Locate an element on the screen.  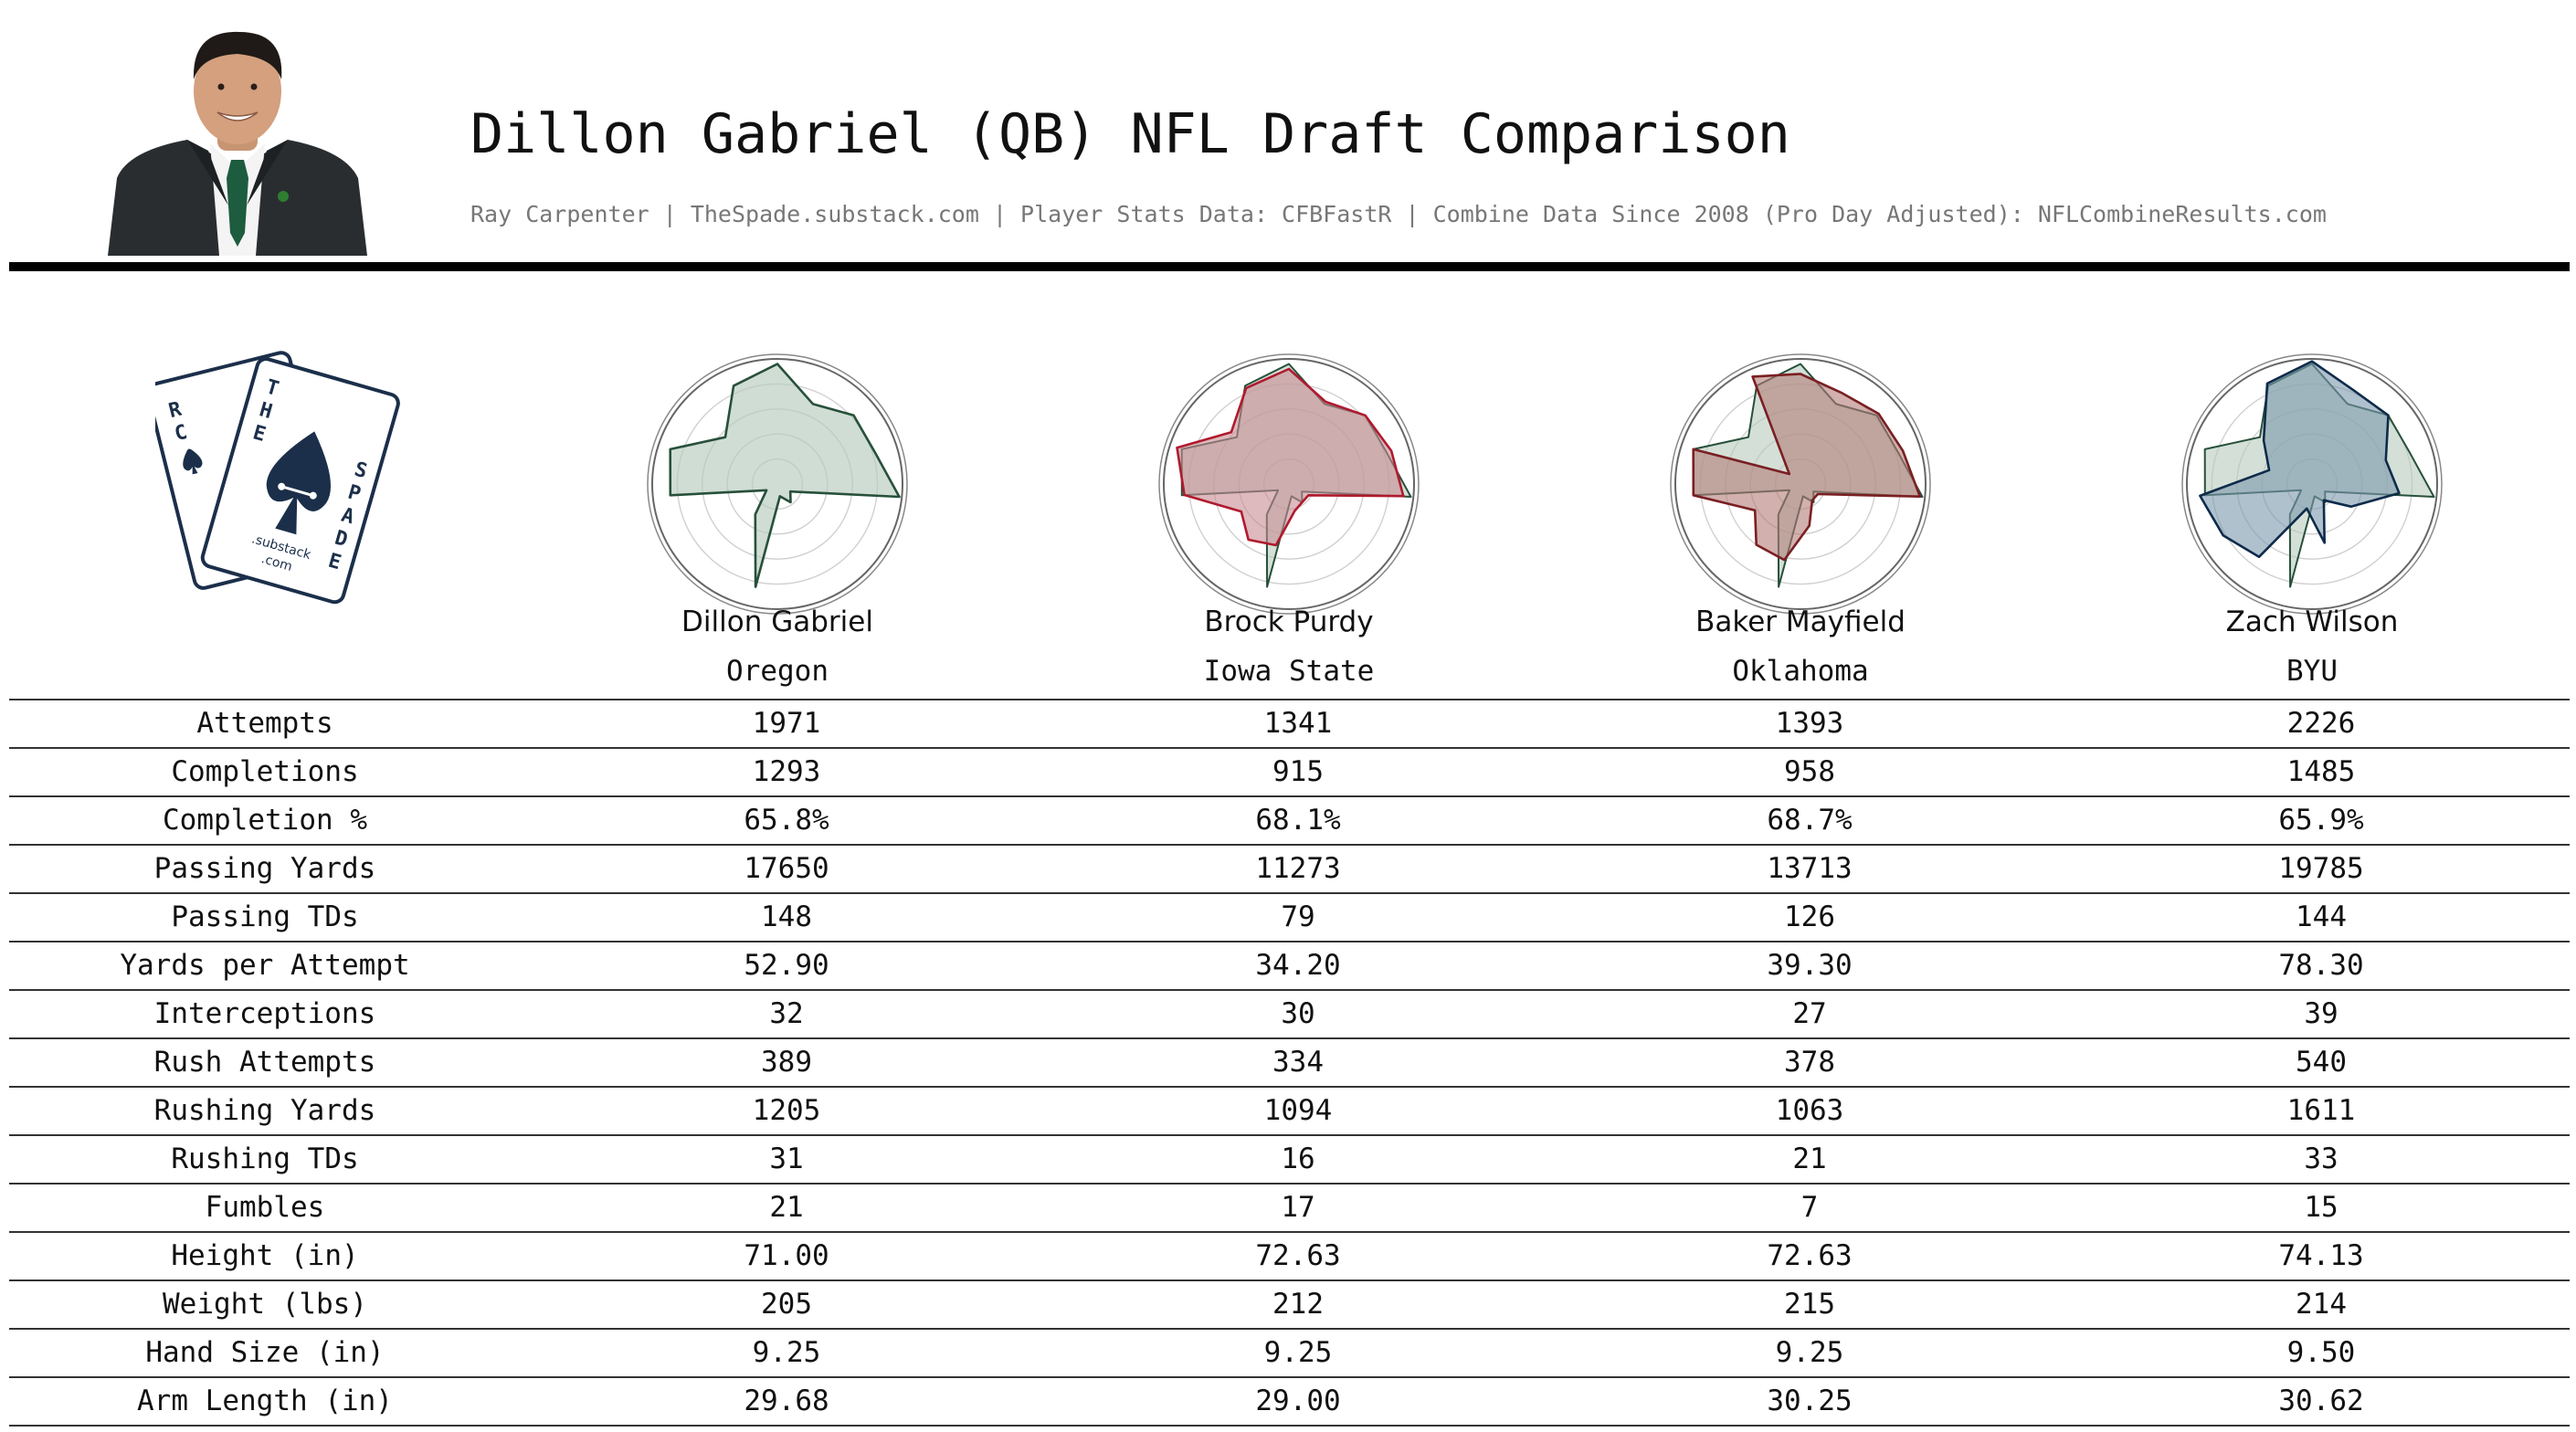
stat-value: 205 is located at coordinates (786, 1304).